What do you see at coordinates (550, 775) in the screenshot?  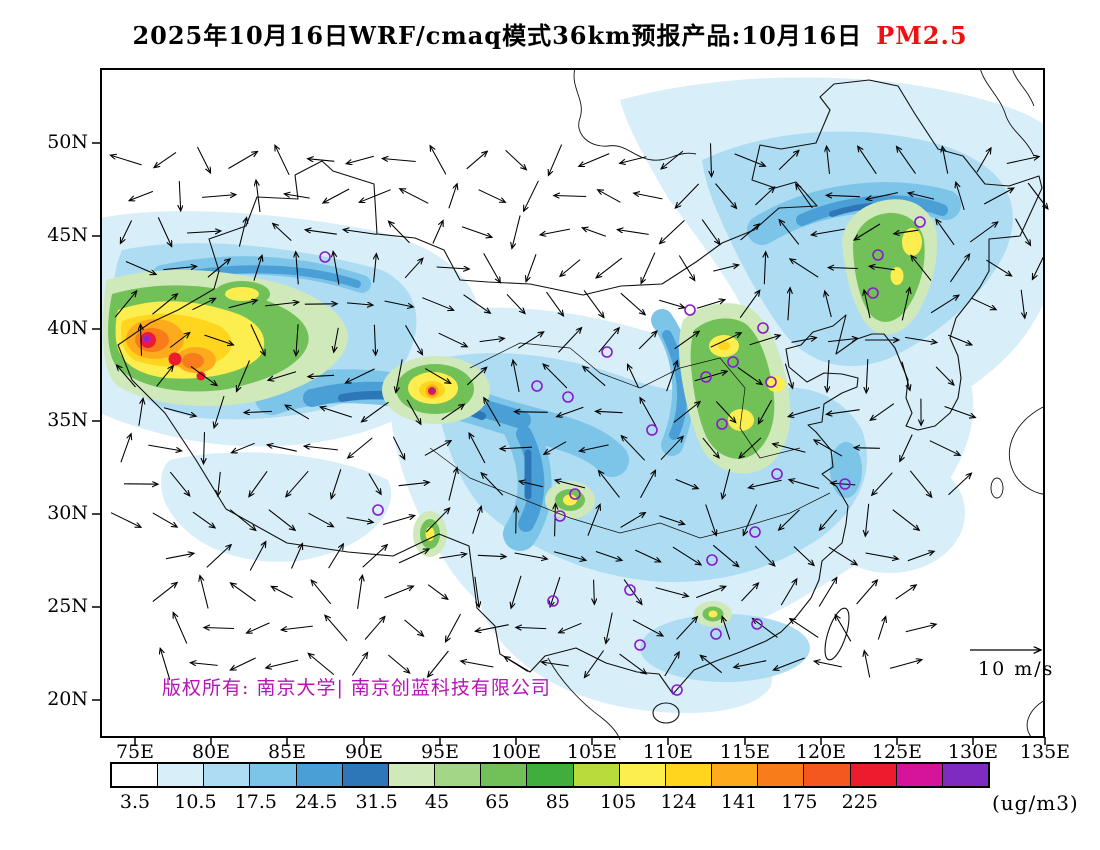 I see `colorbar` at bounding box center [550, 775].